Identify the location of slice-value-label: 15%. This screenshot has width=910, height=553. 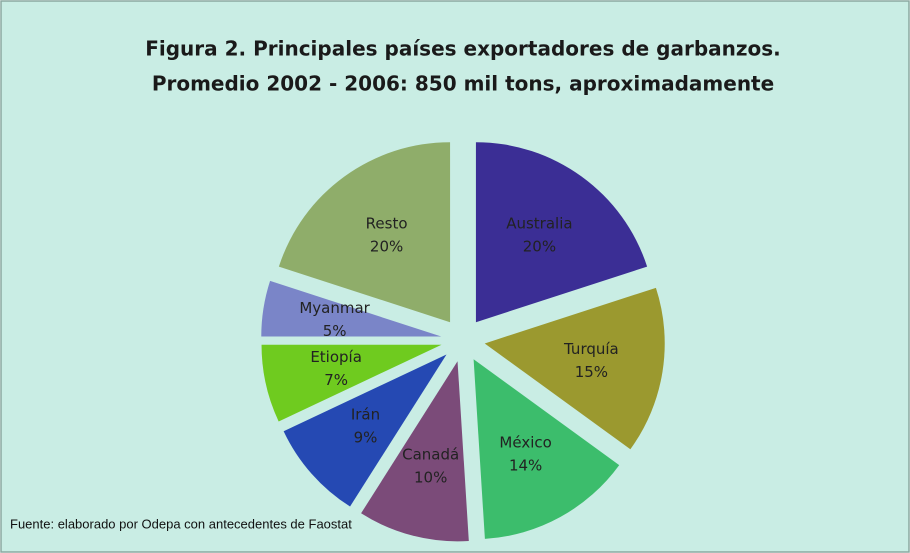
(591, 372).